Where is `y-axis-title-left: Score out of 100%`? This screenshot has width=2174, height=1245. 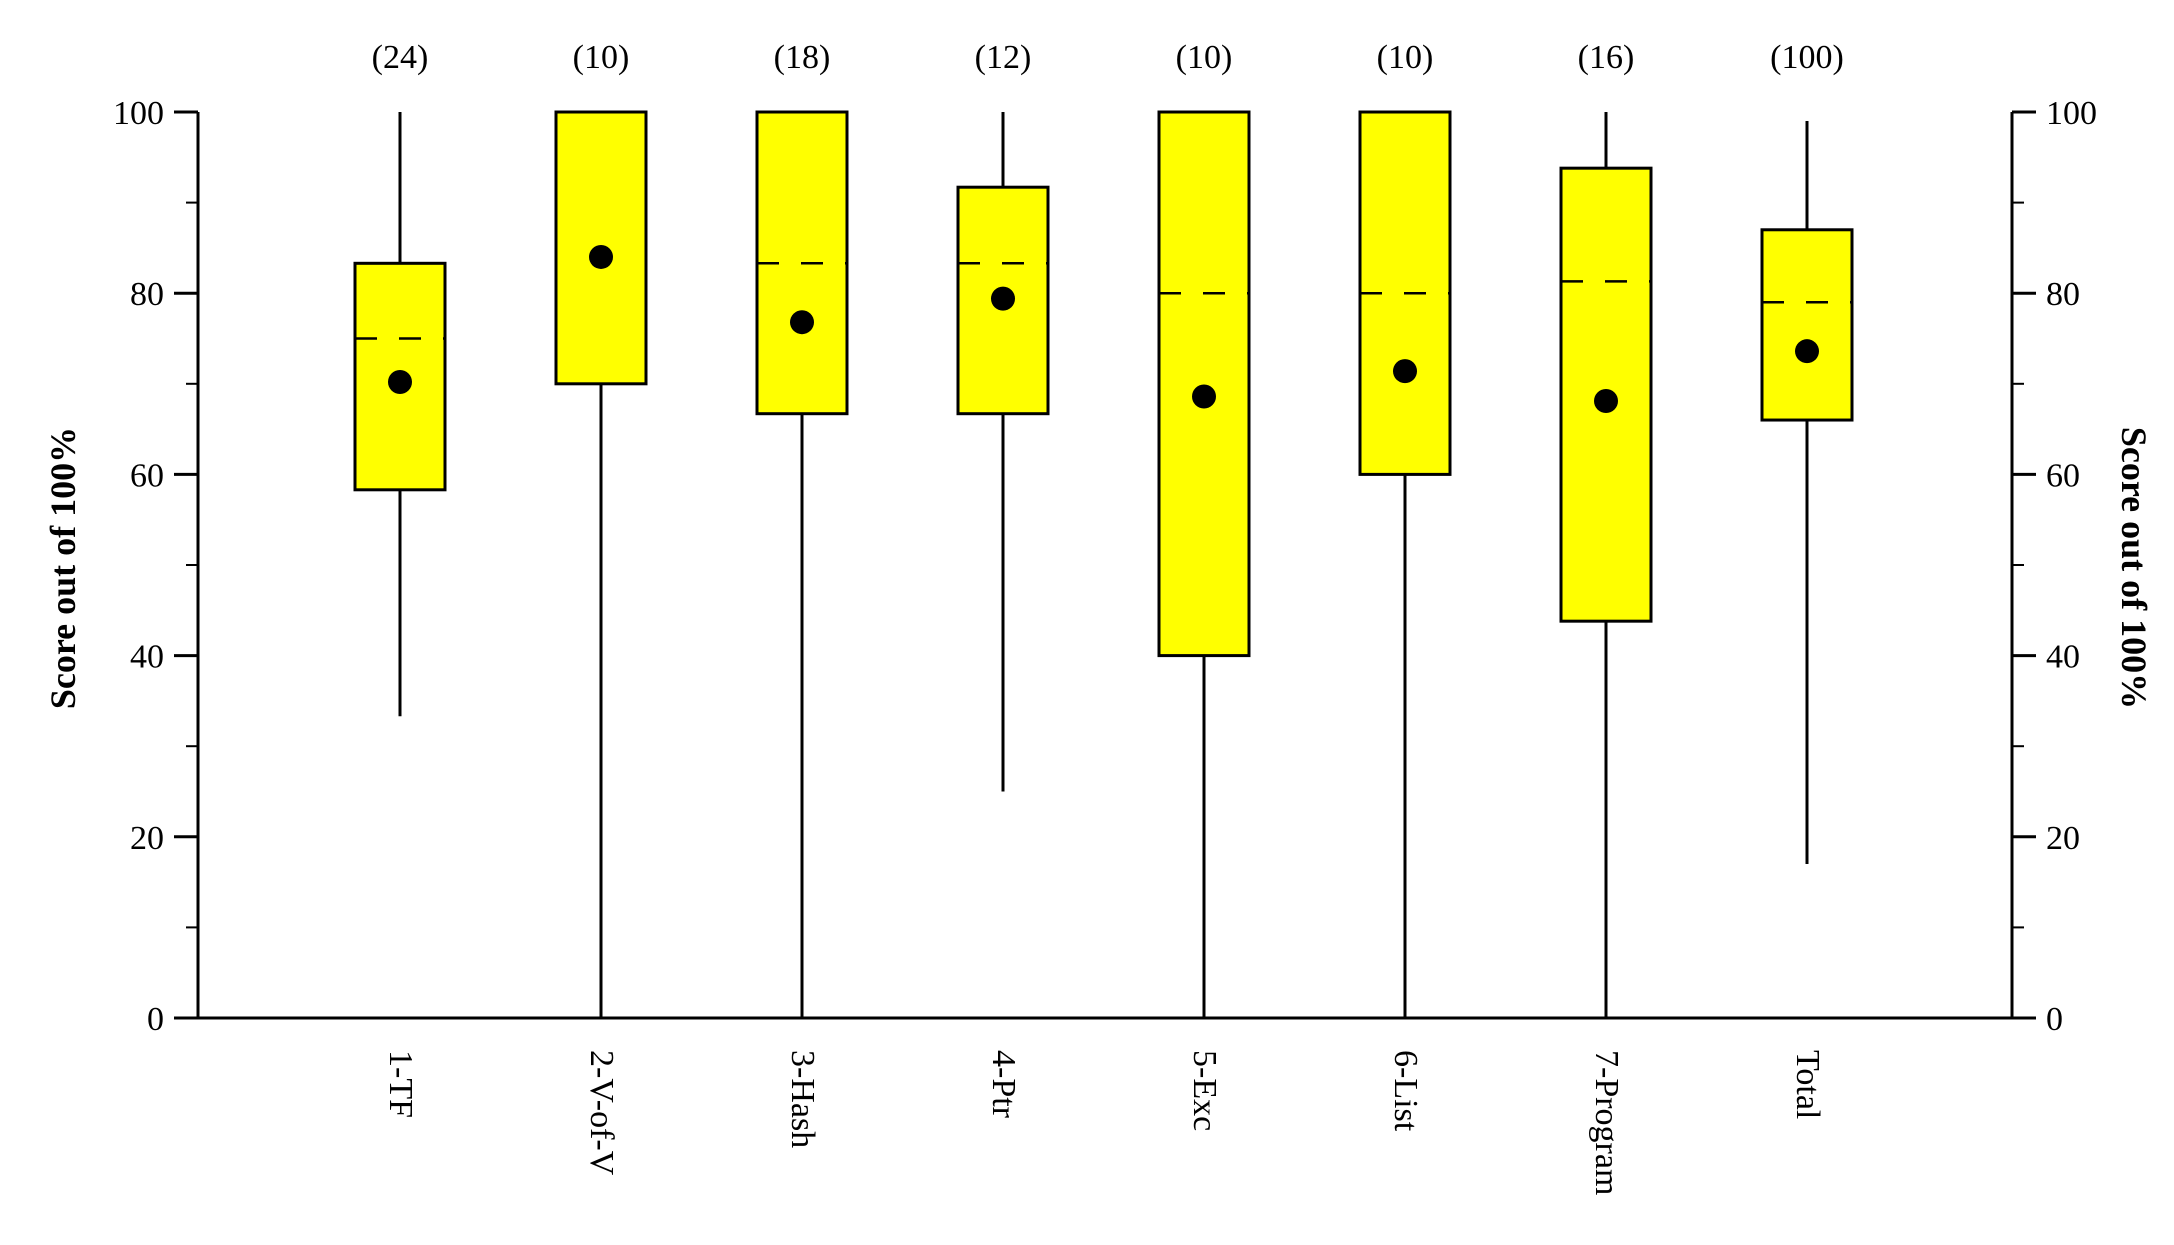
y-axis-title-left: Score out of 100% is located at coordinates (63, 568).